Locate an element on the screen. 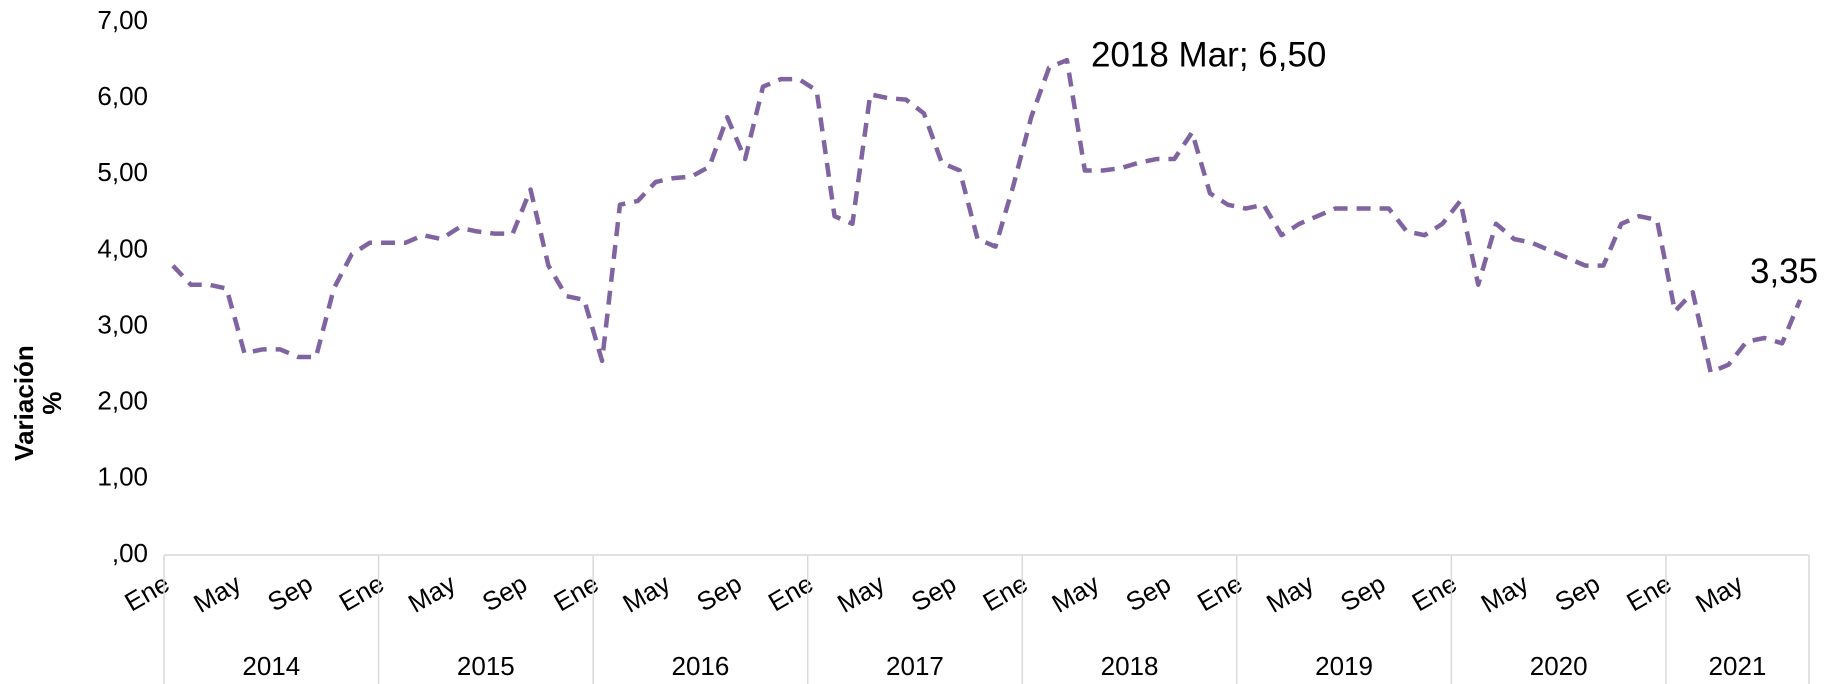 This screenshot has width=1837, height=684. year-label: 2018 is located at coordinates (1130, 666).